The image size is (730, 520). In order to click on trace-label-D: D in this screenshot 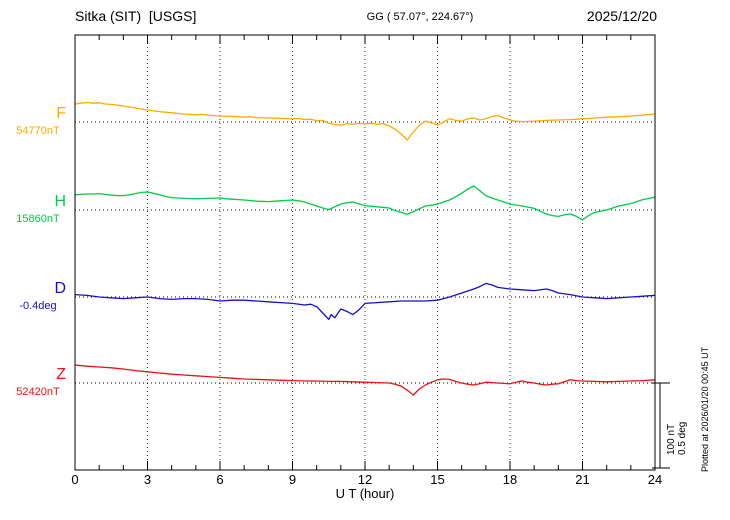, I will do `click(60, 288)`.